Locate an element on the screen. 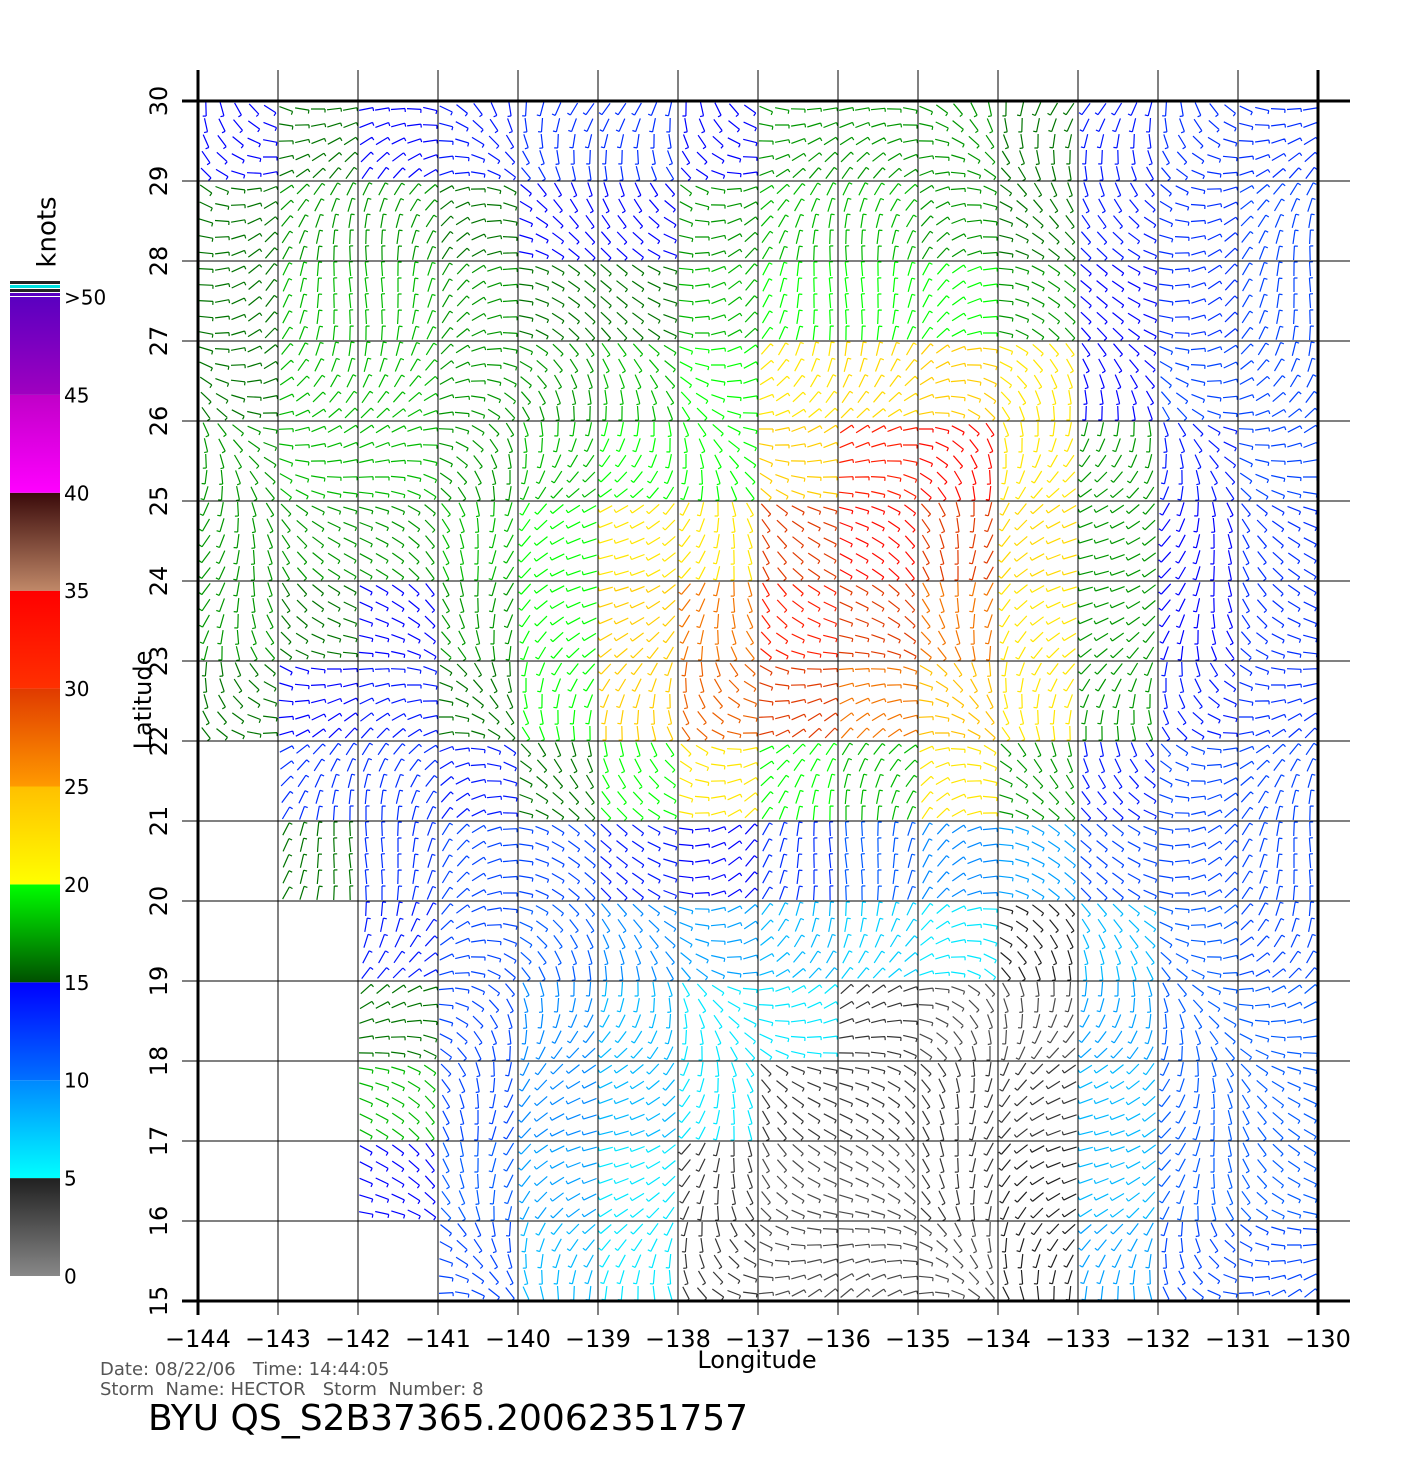  y-tick-label: 24 is located at coordinates (159, 581).